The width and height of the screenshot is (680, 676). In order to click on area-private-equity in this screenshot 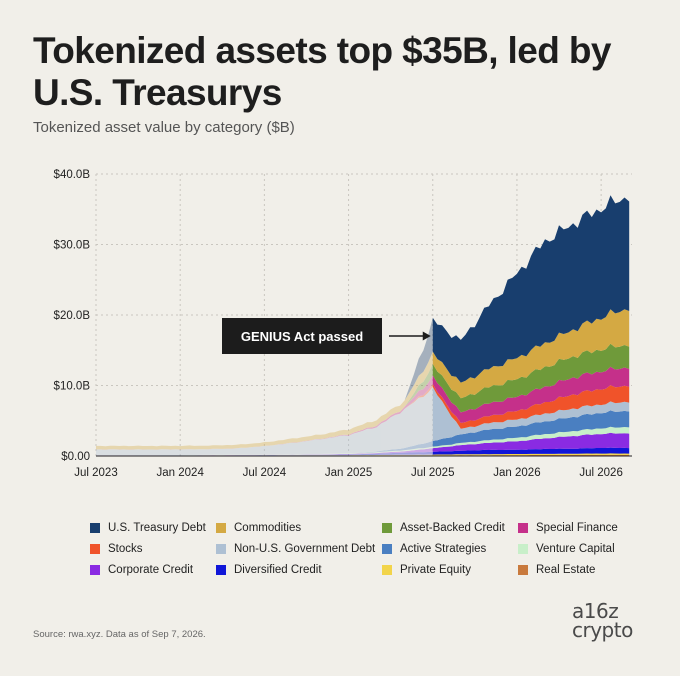, I will do `click(531, 454)`.